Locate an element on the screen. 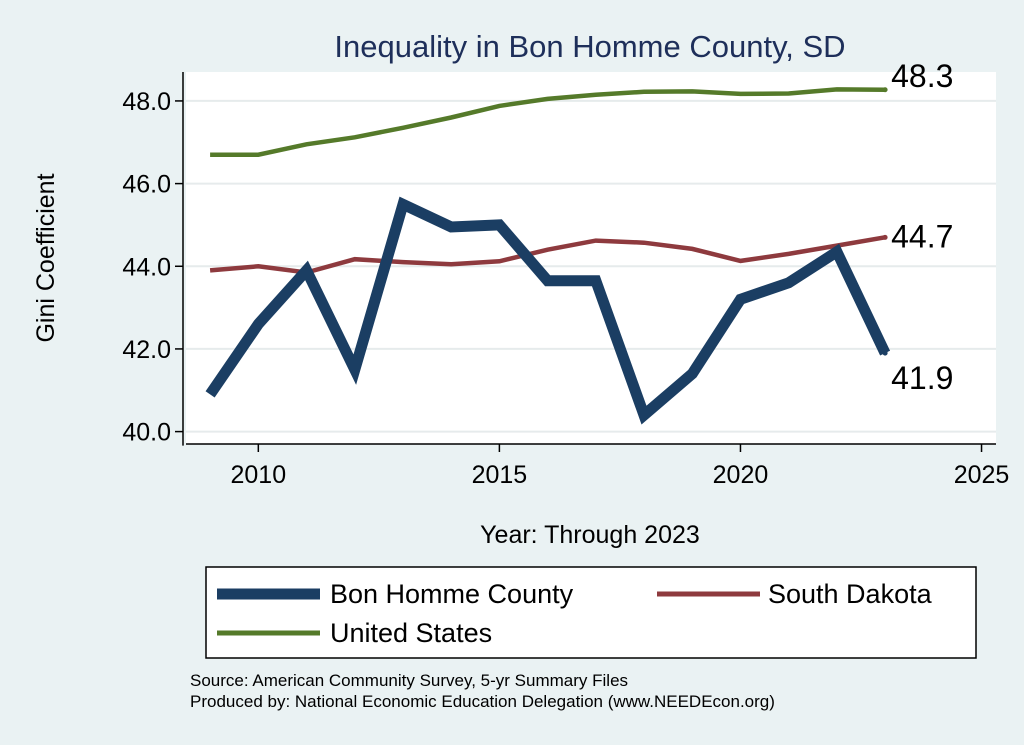 The height and width of the screenshot is (745, 1024). legend-label-south-dakota: South Dakota is located at coordinates (850, 594).